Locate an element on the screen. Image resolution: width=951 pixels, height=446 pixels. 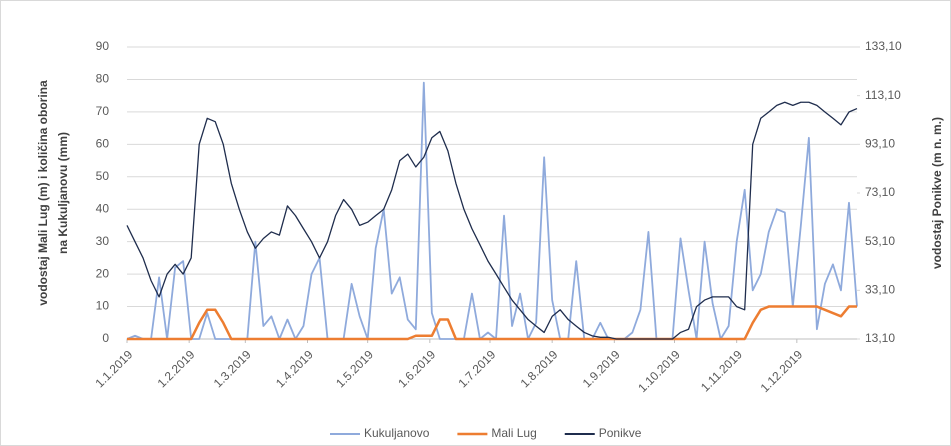
y2-tick-label: 93,10 is located at coordinates (880, 144).